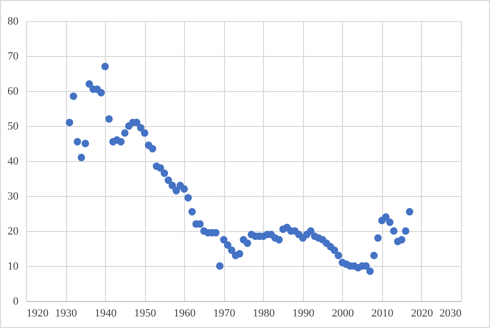 This screenshot has height=330, width=492. I want to click on x-tick-label: 1930, so click(66, 314).